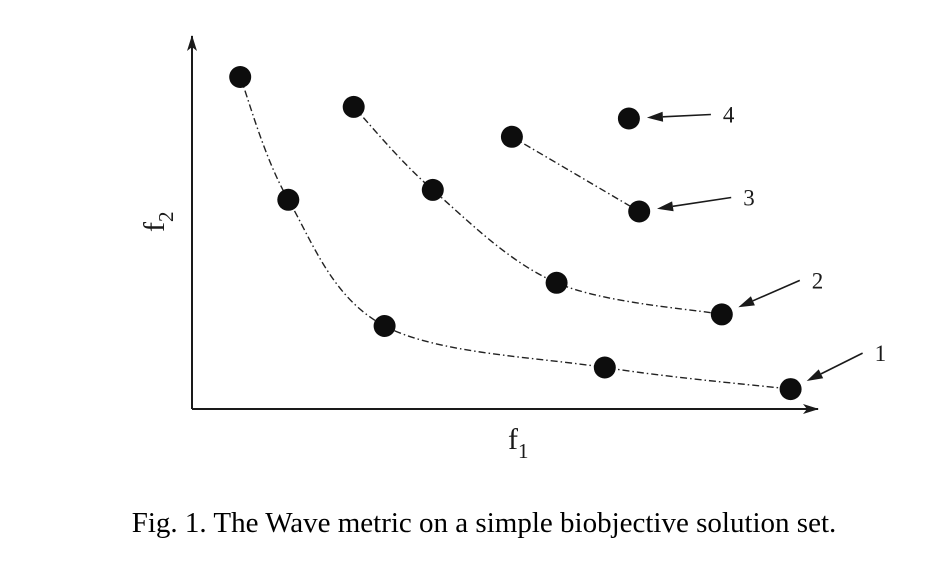 The height and width of the screenshot is (571, 946). I want to click on front-3-curve, so click(575, 174).